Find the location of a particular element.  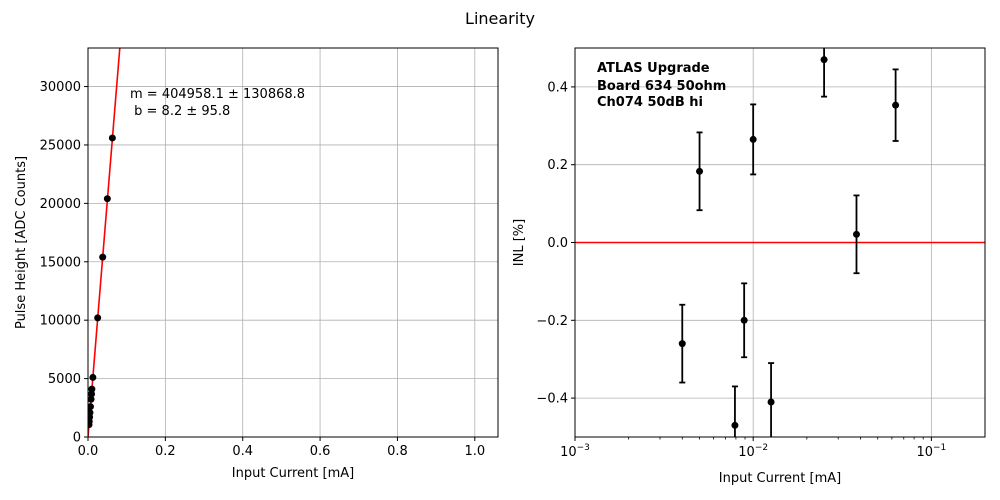

x-tick-label: 0.6 is located at coordinates (320, 451).